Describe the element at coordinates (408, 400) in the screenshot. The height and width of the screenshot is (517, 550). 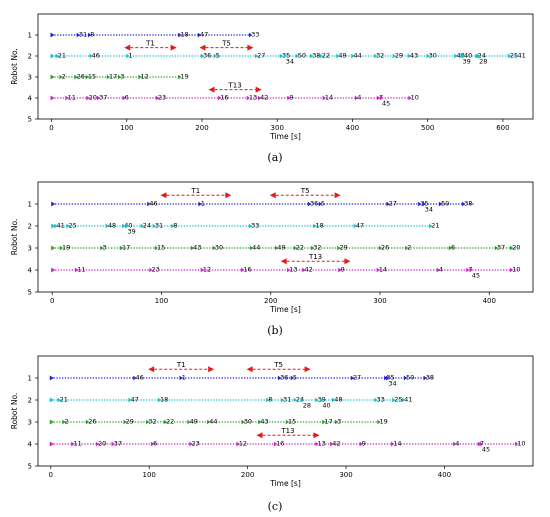
I see `visit-point-label: 41` at that location.